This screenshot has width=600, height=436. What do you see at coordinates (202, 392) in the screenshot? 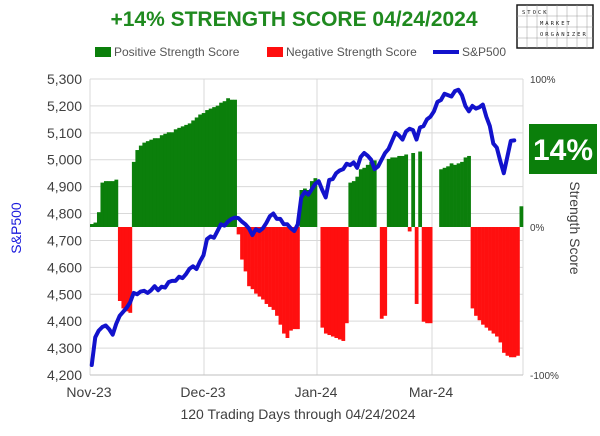
I see `x-tick-label: Dec-23` at bounding box center [202, 392].